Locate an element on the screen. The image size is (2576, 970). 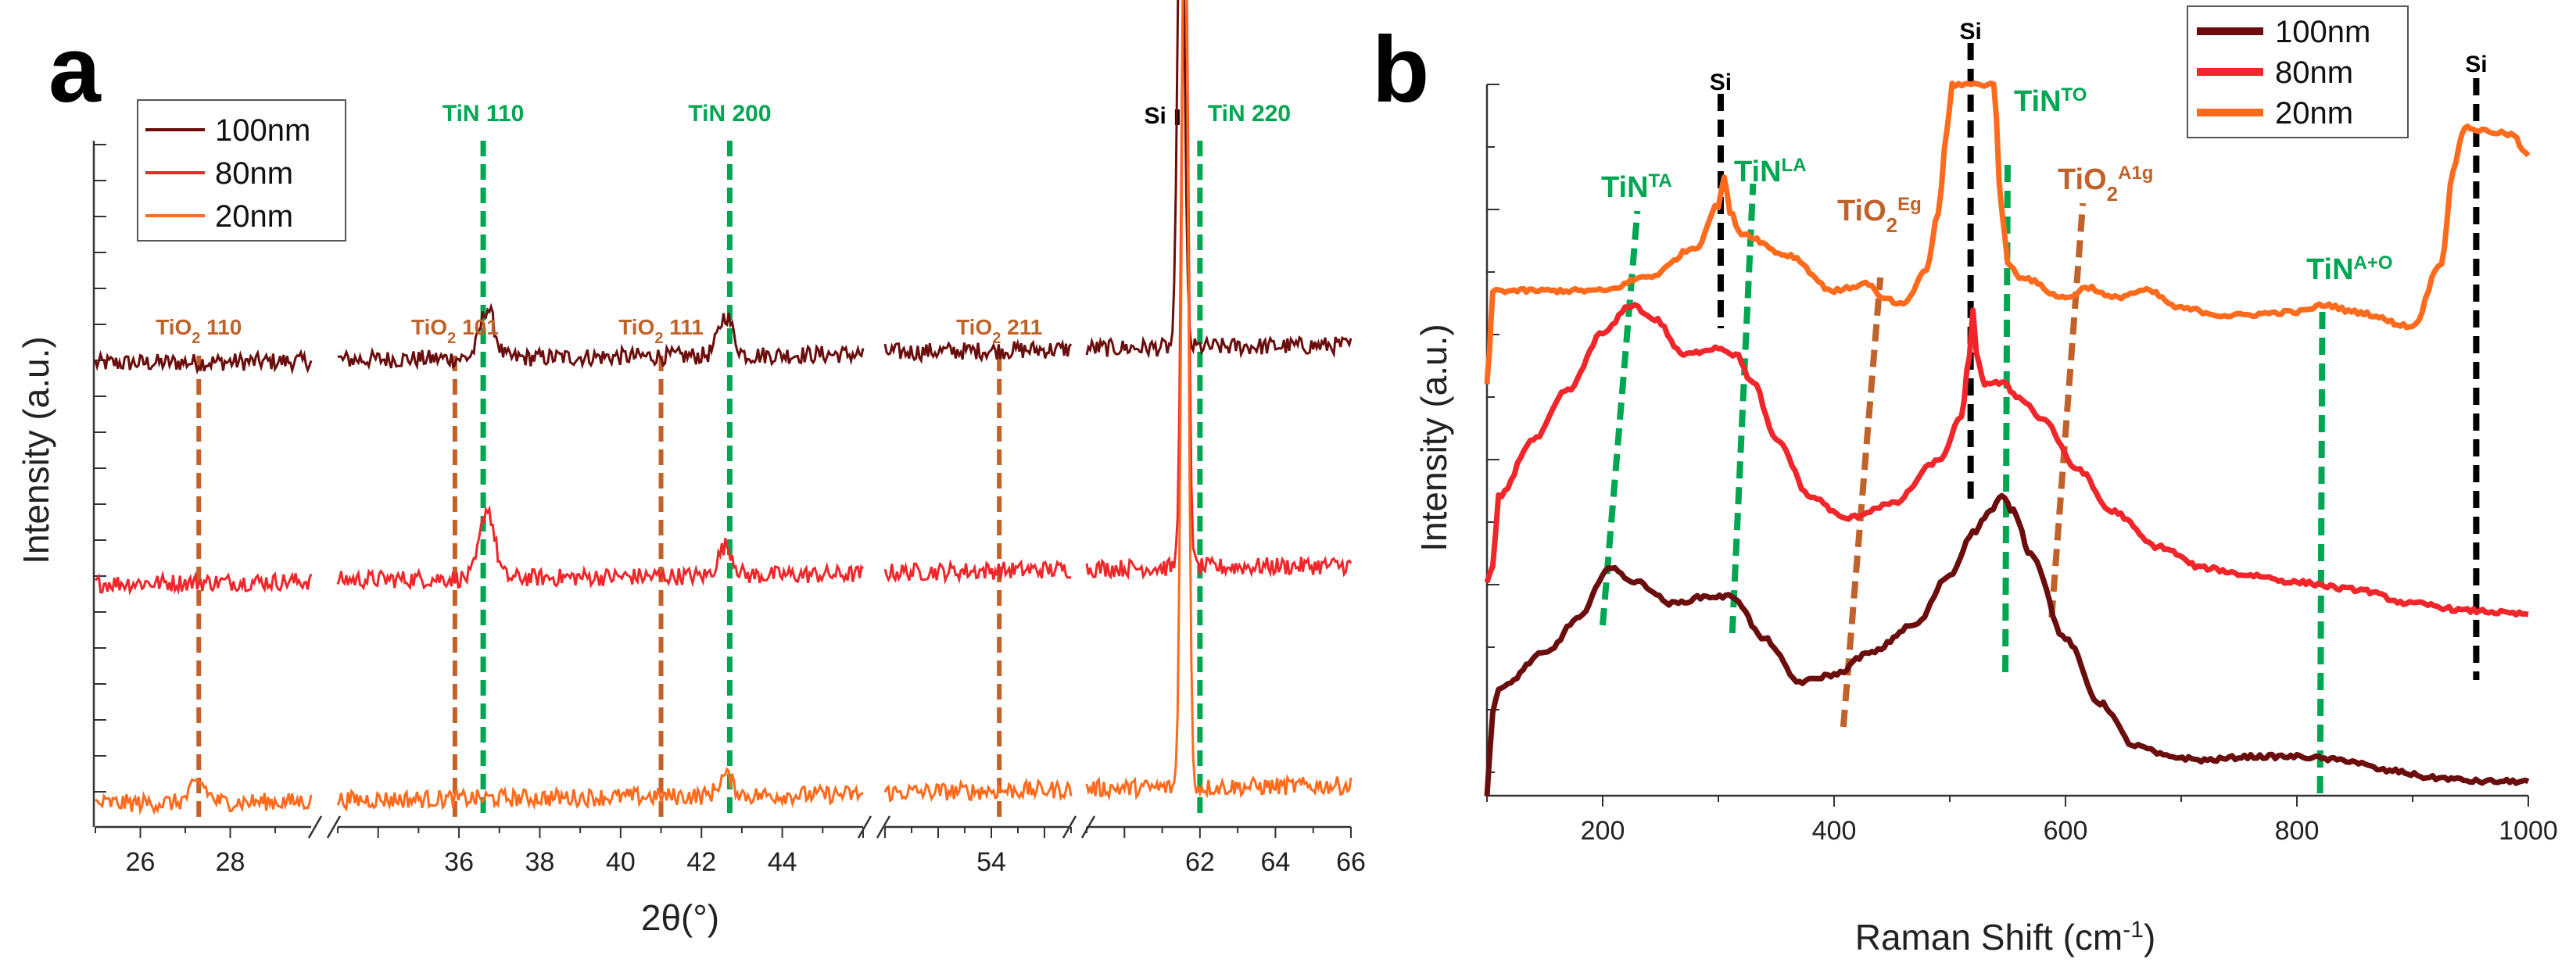
panel-letter-b: b is located at coordinates (1400, 69).